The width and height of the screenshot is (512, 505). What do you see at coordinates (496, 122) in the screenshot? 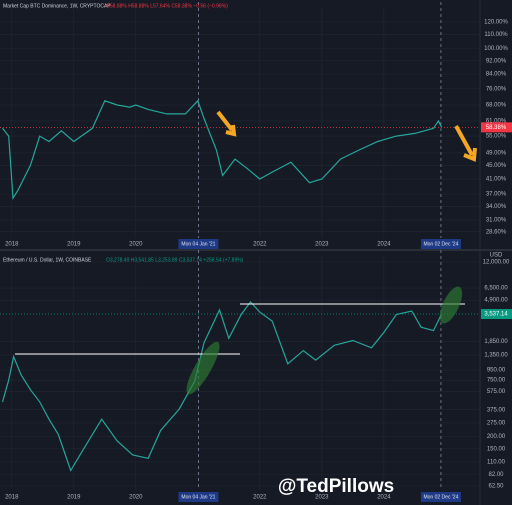
I see `y-tick-label: 61.00%` at bounding box center [496, 122].